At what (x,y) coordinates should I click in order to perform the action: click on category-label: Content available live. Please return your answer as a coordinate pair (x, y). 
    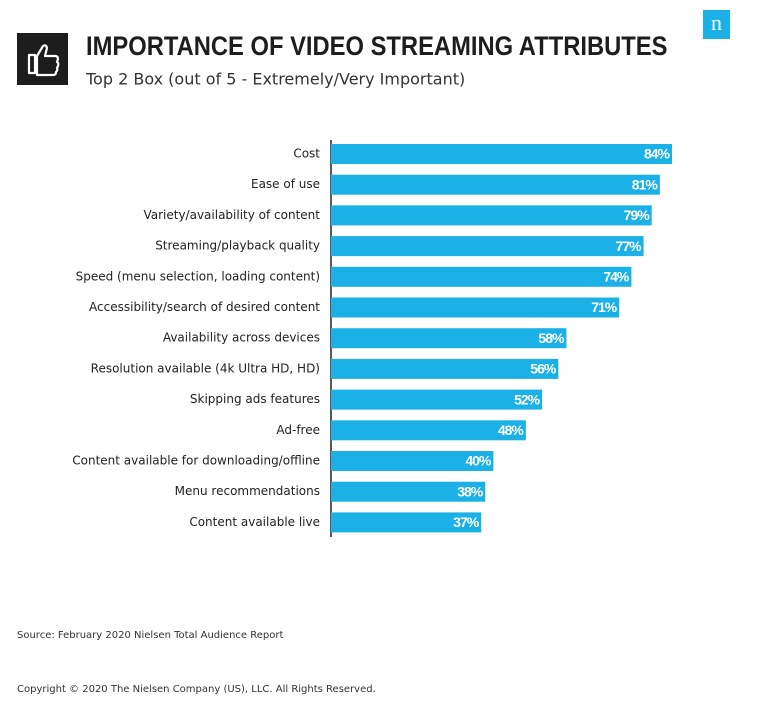
    Looking at the image, I should click on (254, 522).